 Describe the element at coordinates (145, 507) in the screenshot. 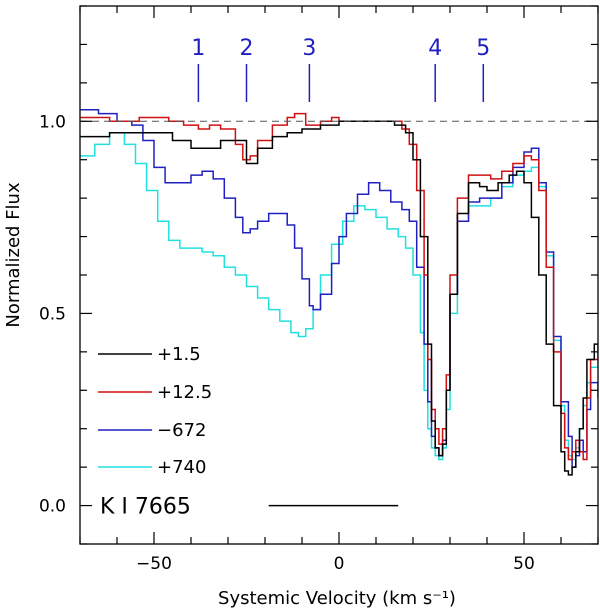

I see `line-id-label: K I 7665` at that location.